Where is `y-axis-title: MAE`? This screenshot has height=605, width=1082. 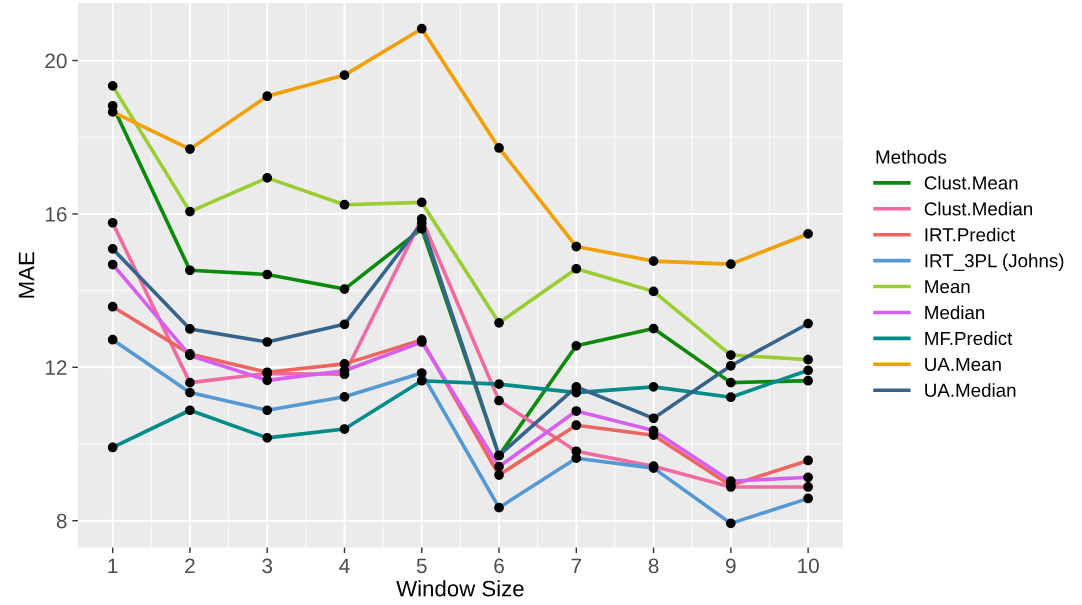 y-axis-title: MAE is located at coordinates (26, 275).